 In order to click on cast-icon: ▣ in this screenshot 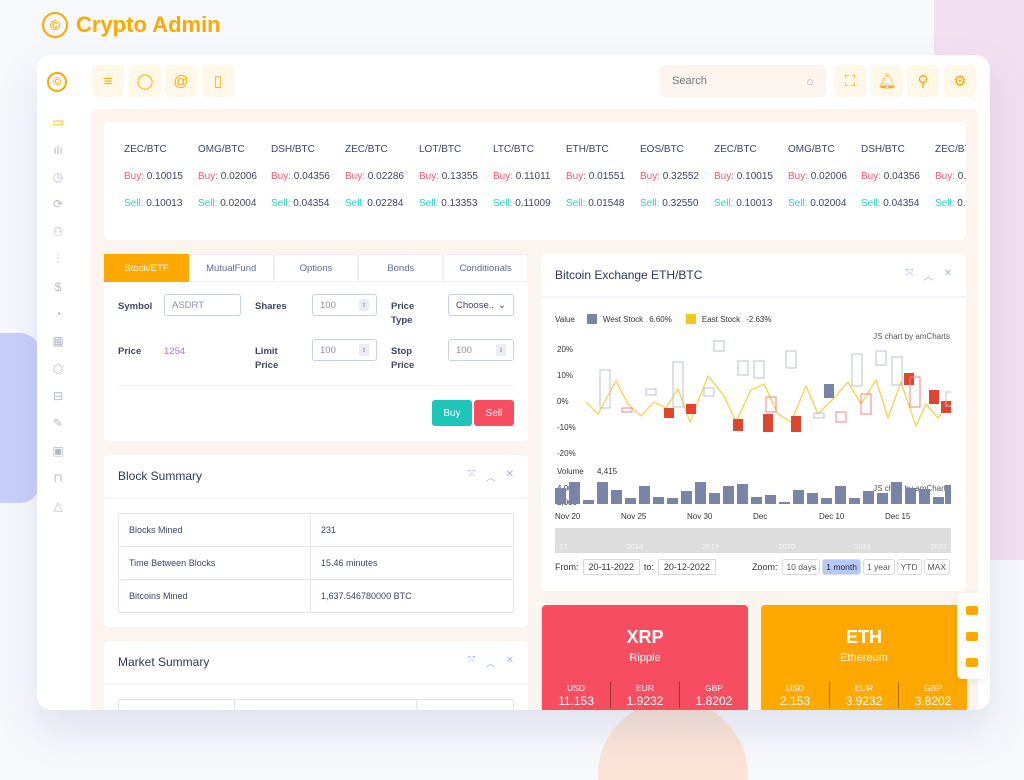, I will do `click(58, 450)`.